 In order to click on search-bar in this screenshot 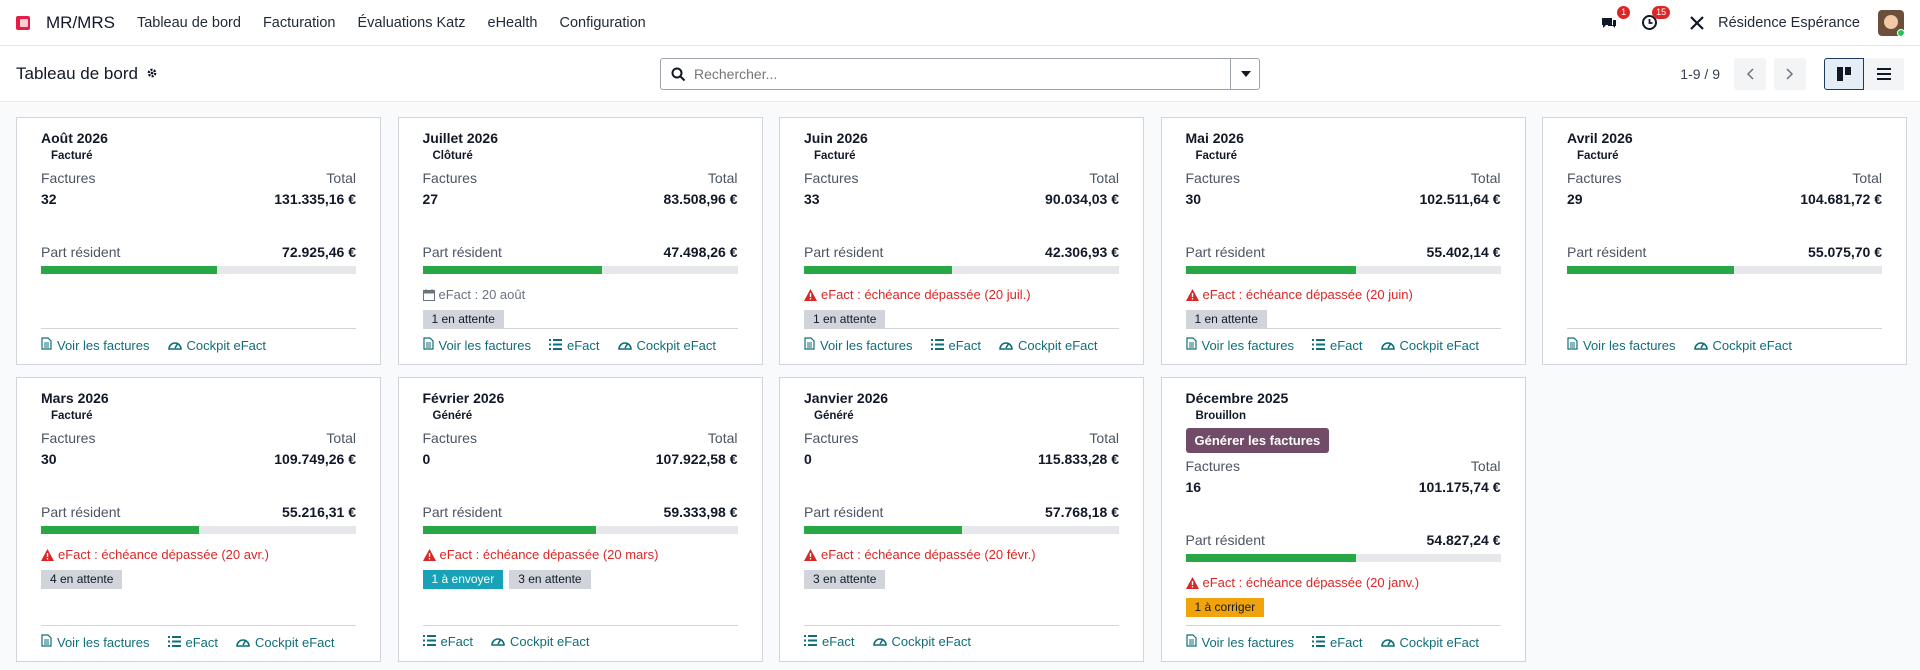, I will do `click(960, 74)`.